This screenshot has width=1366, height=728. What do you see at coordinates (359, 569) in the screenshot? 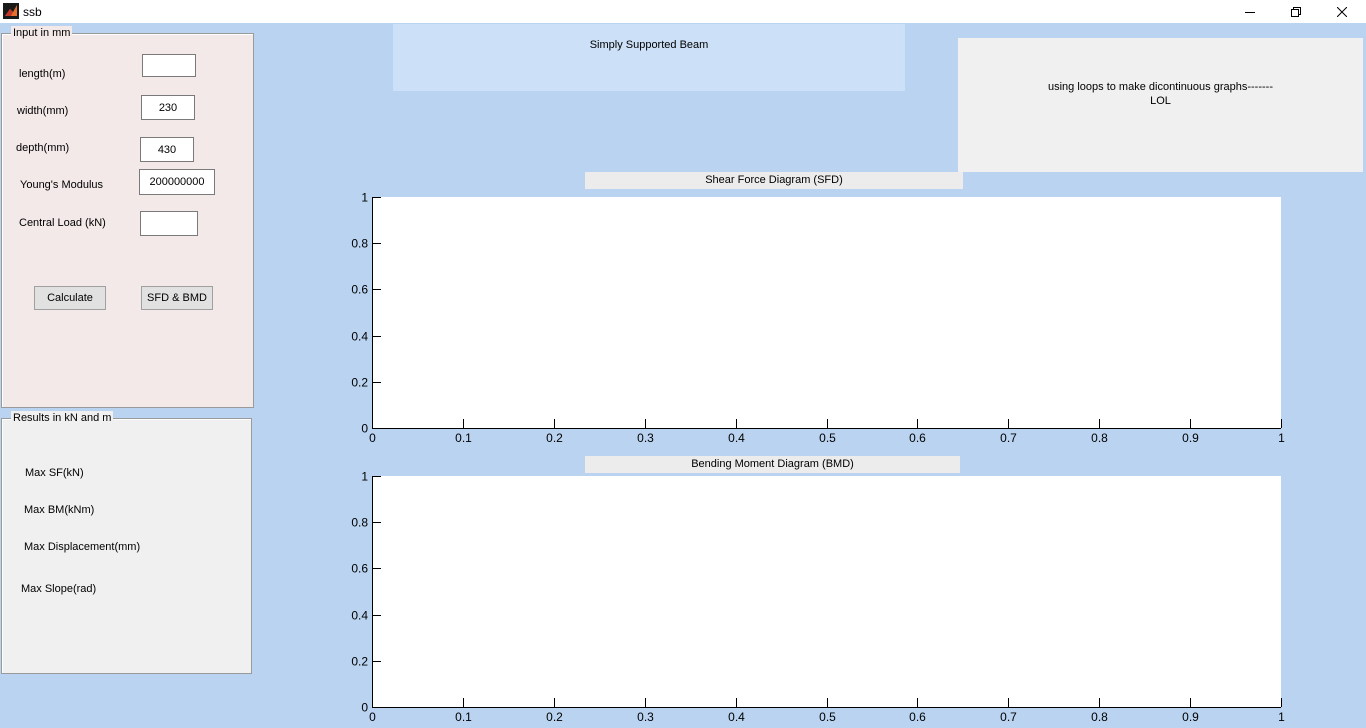
I see `bmd-y-tick-label: 0.6` at bounding box center [359, 569].